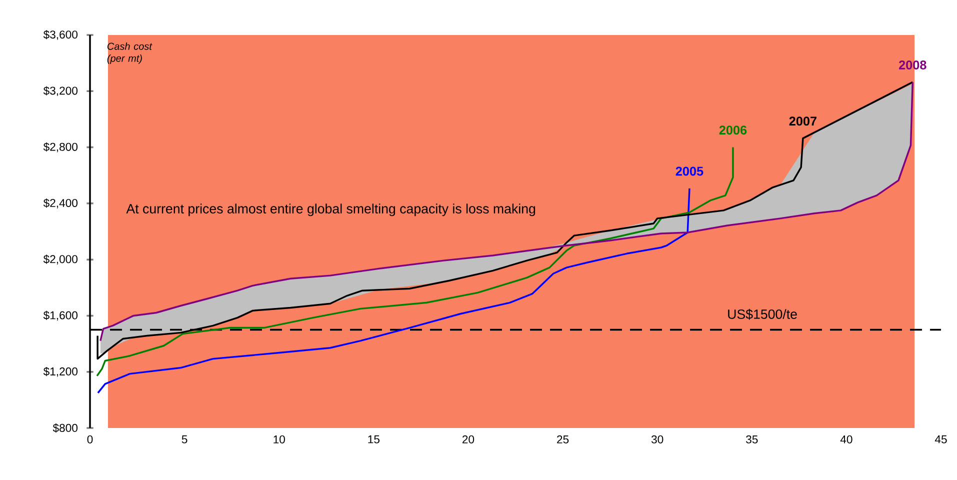 Image resolution: width=957 pixels, height=480 pixels. What do you see at coordinates (940, 439) in the screenshot?
I see `x-tick-label: 45` at bounding box center [940, 439].